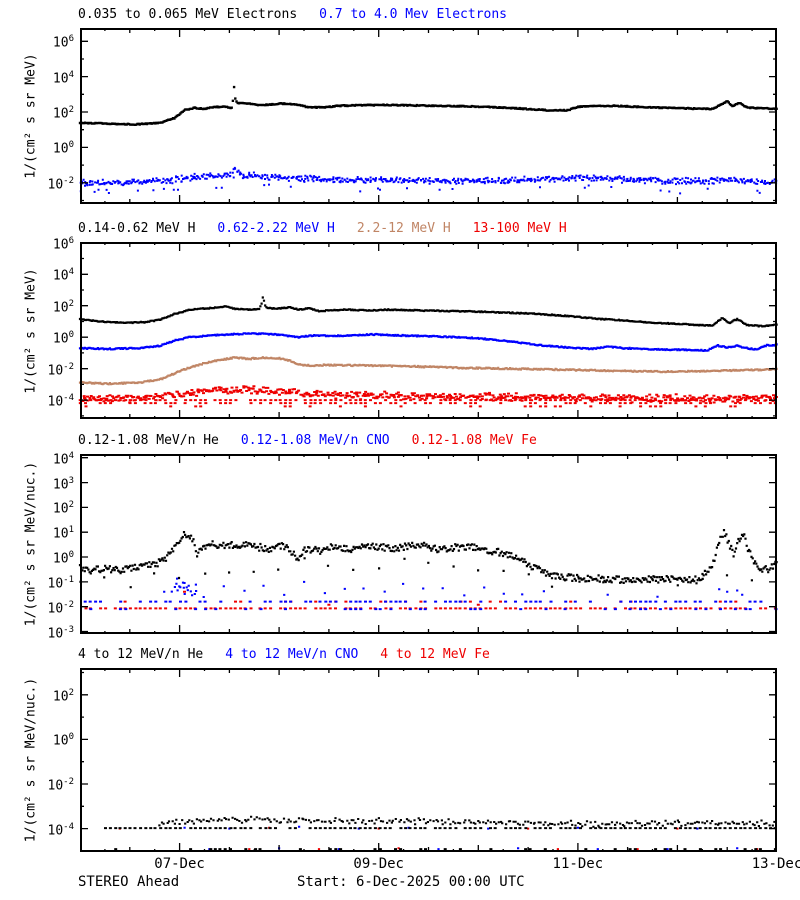 This screenshot has height=900, width=800. I want to click on series-label: 0.12-1.08 MeV/n CNO, so click(315, 440).